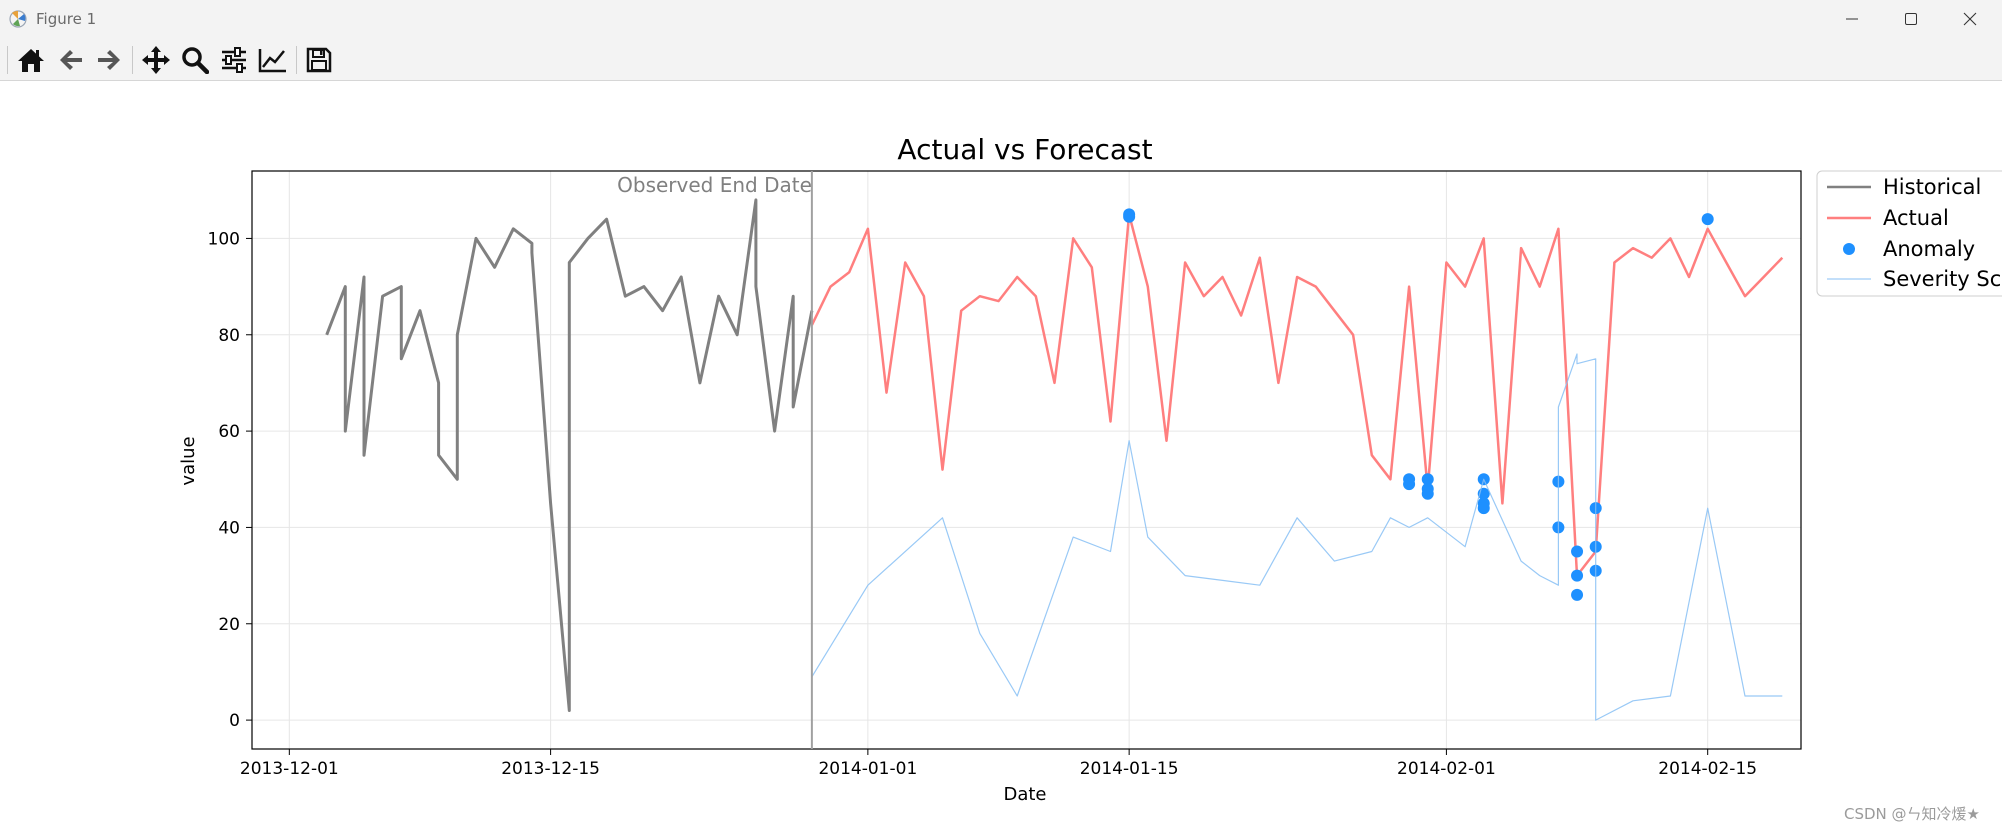  I want to click on x-tick-label: 2014-02-15, so click(1707, 769).